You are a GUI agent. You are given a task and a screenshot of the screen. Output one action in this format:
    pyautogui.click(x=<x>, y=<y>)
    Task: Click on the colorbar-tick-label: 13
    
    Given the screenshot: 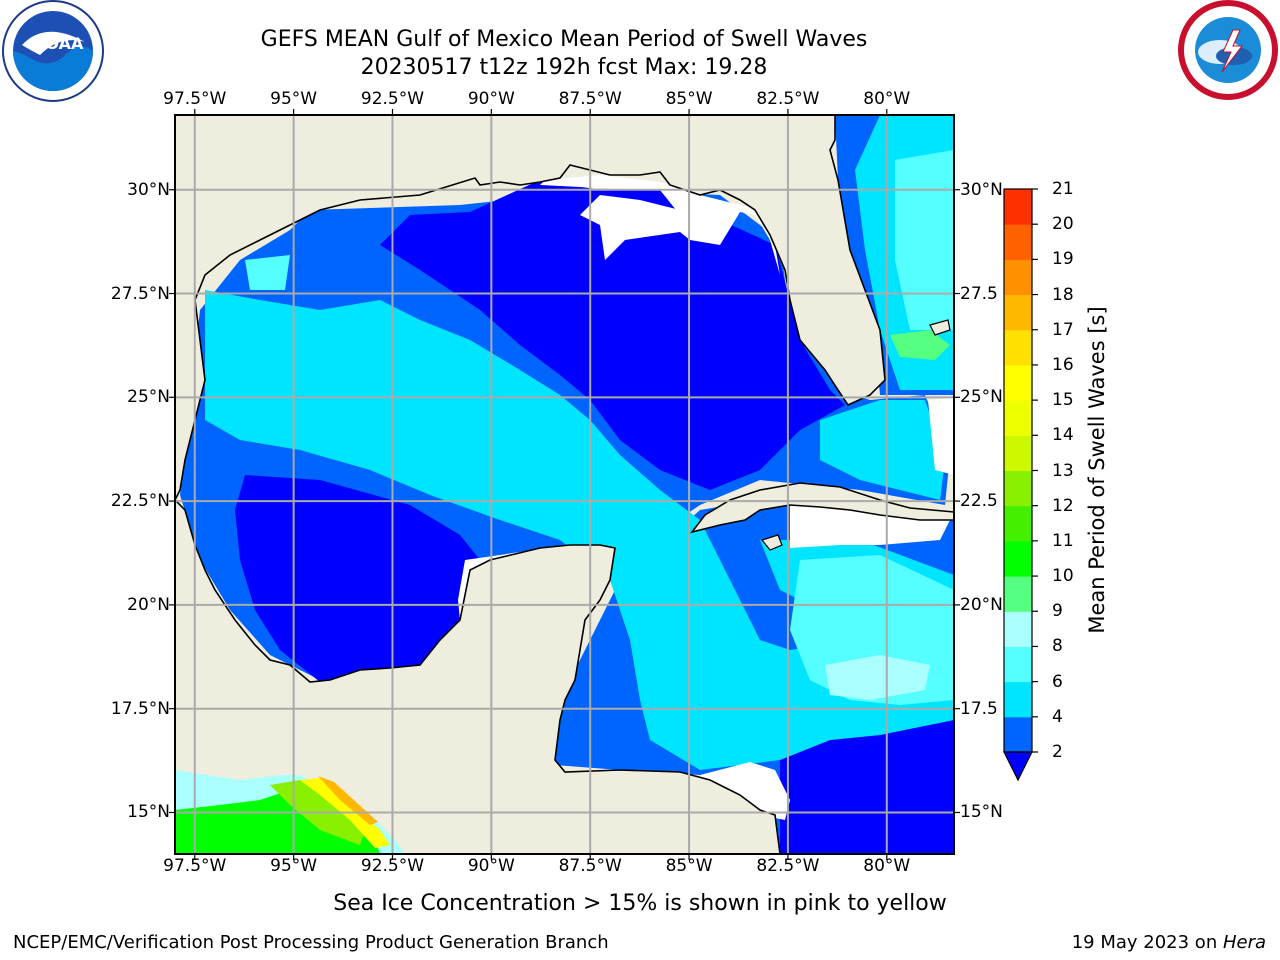 What is the action you would take?
    pyautogui.click(x=1063, y=470)
    